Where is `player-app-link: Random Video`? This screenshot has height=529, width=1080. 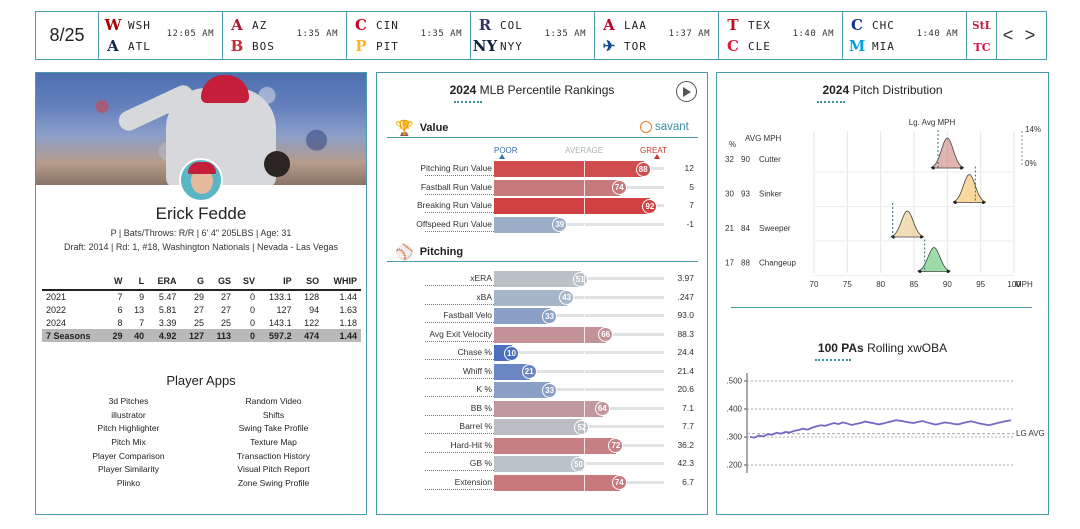 player-app-link: Random Video is located at coordinates (273, 401).